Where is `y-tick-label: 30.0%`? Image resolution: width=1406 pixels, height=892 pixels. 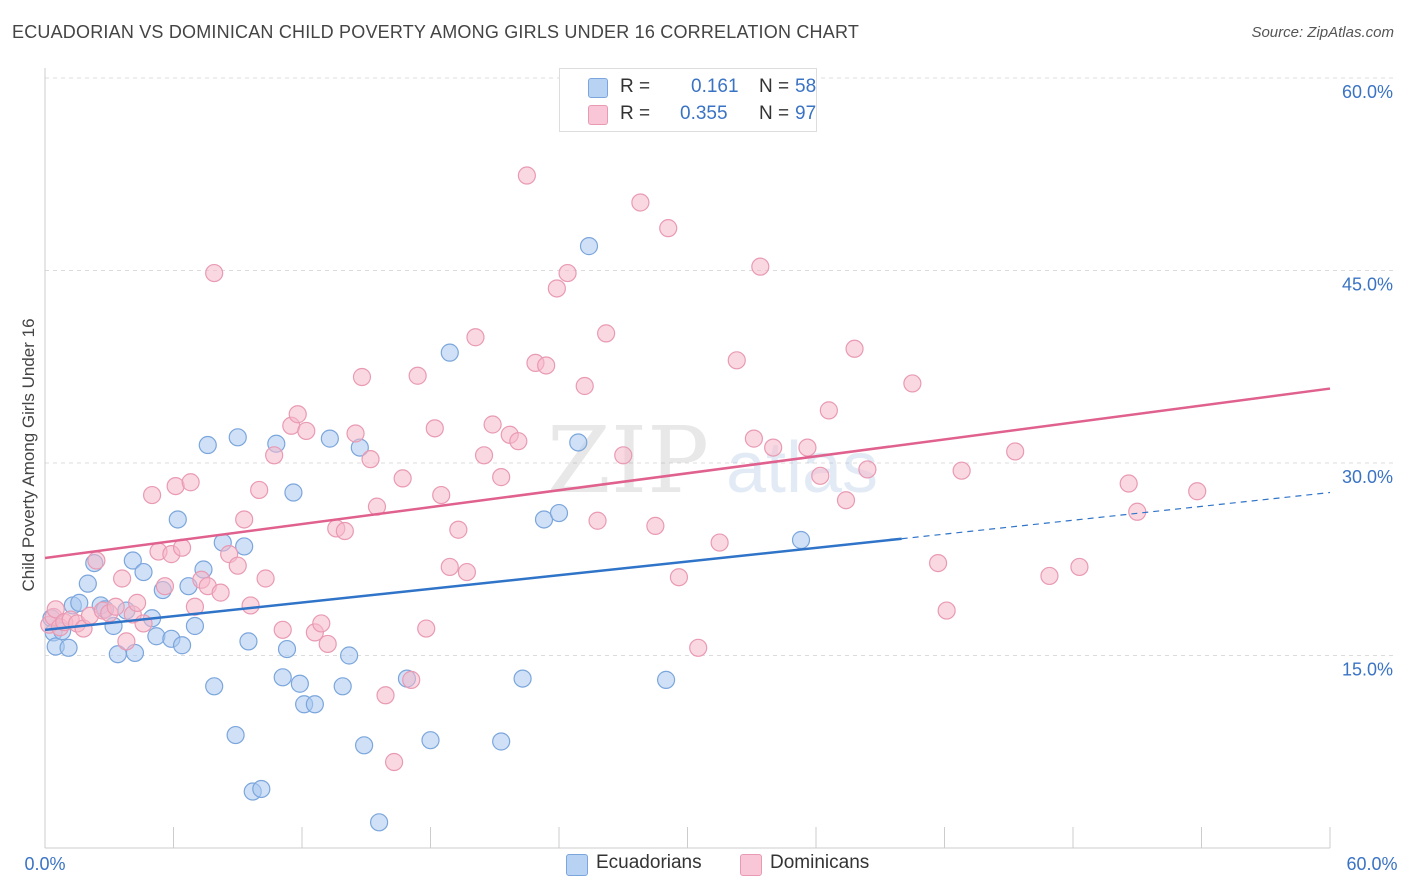 y-tick-label: 30.0% is located at coordinates (1367, 477).